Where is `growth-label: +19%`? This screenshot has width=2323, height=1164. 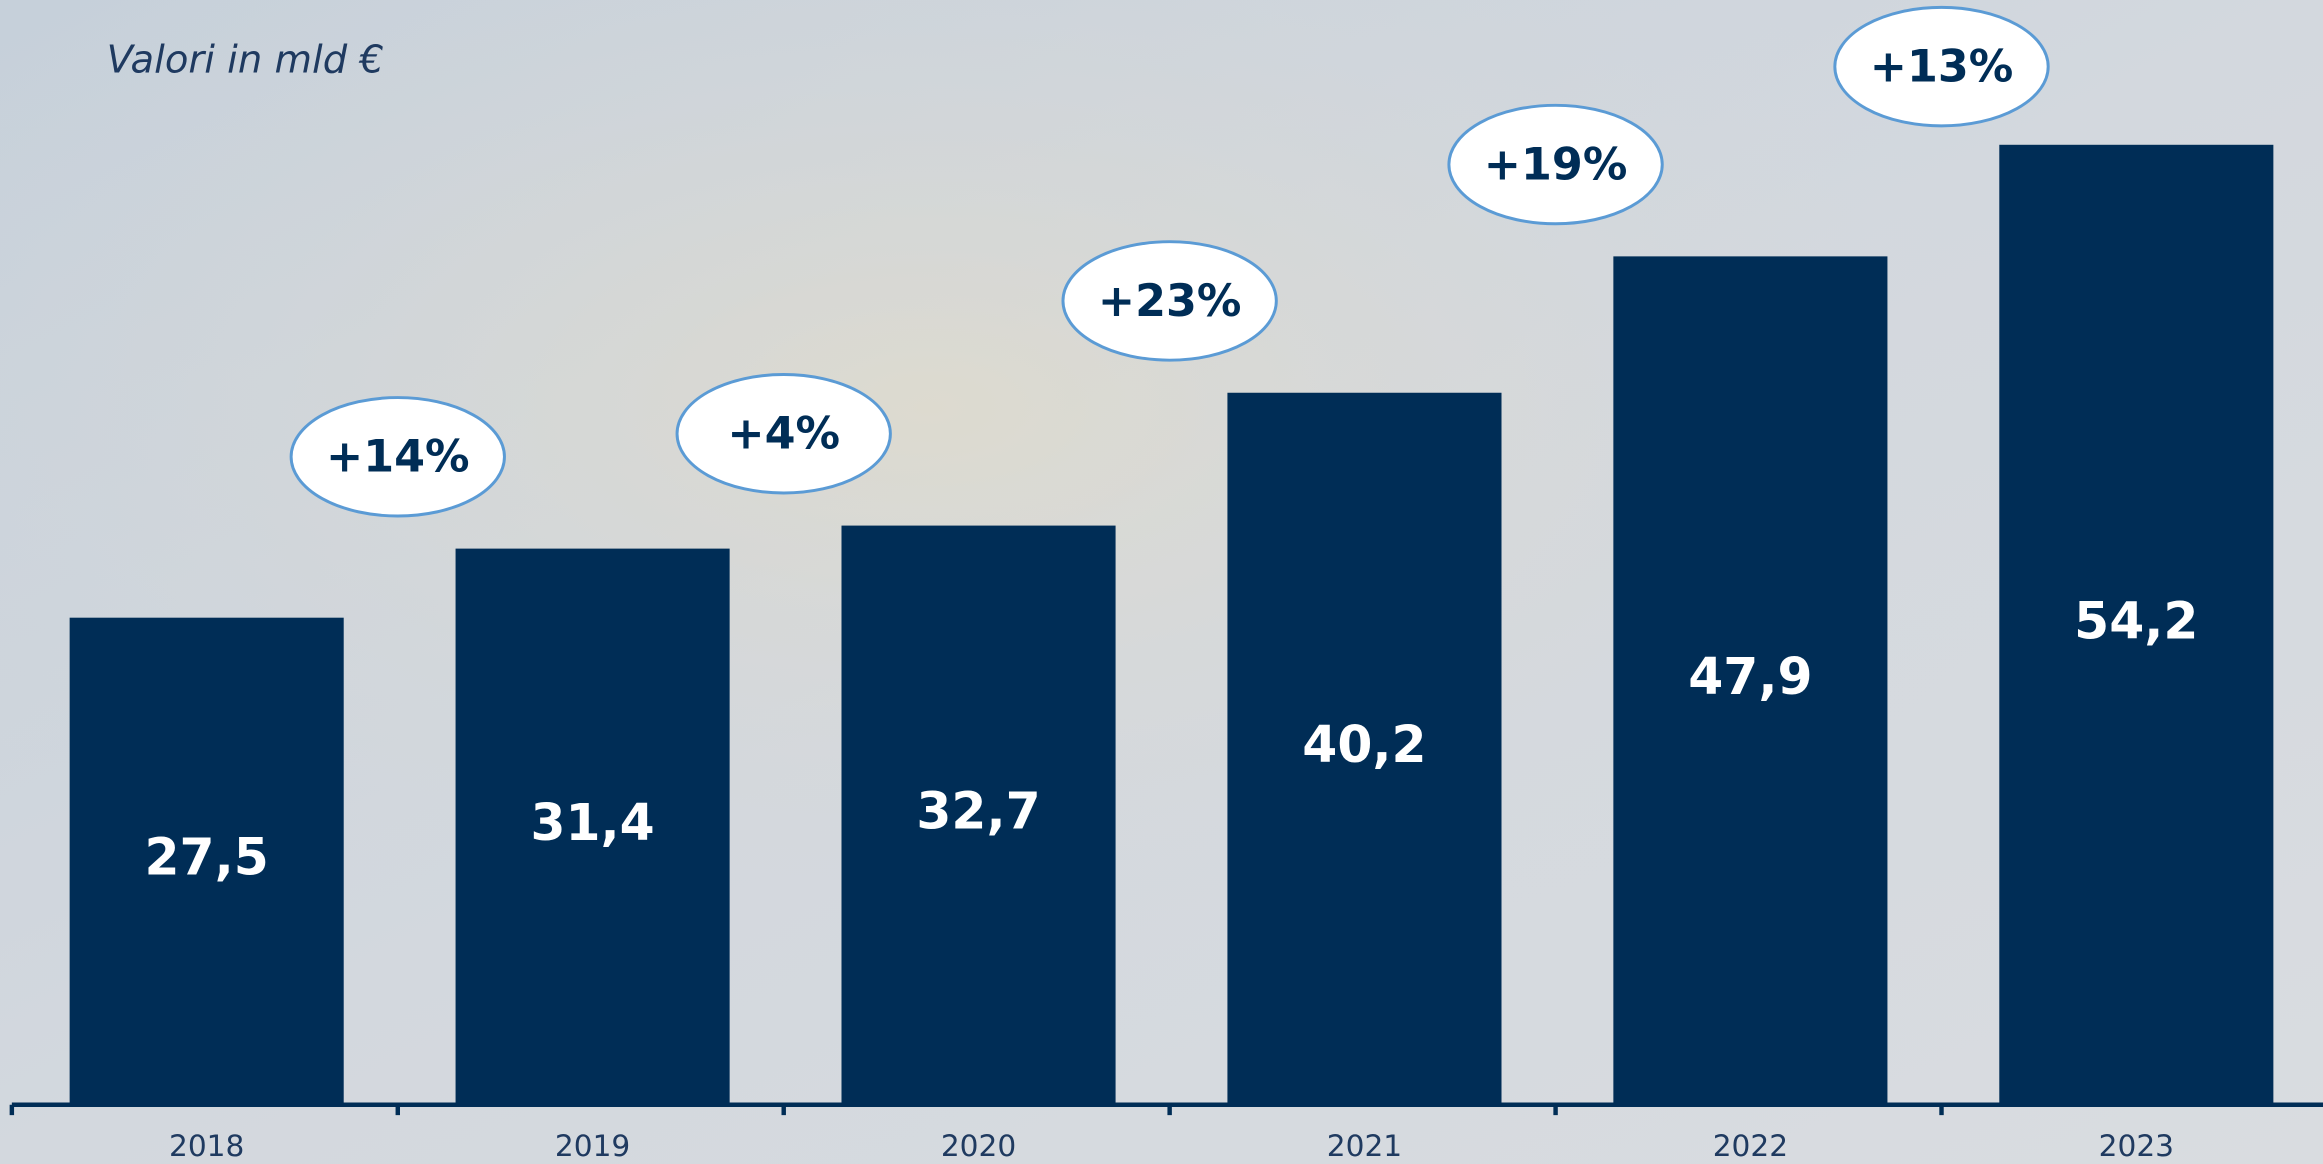
growth-label: +19% is located at coordinates (1556, 165).